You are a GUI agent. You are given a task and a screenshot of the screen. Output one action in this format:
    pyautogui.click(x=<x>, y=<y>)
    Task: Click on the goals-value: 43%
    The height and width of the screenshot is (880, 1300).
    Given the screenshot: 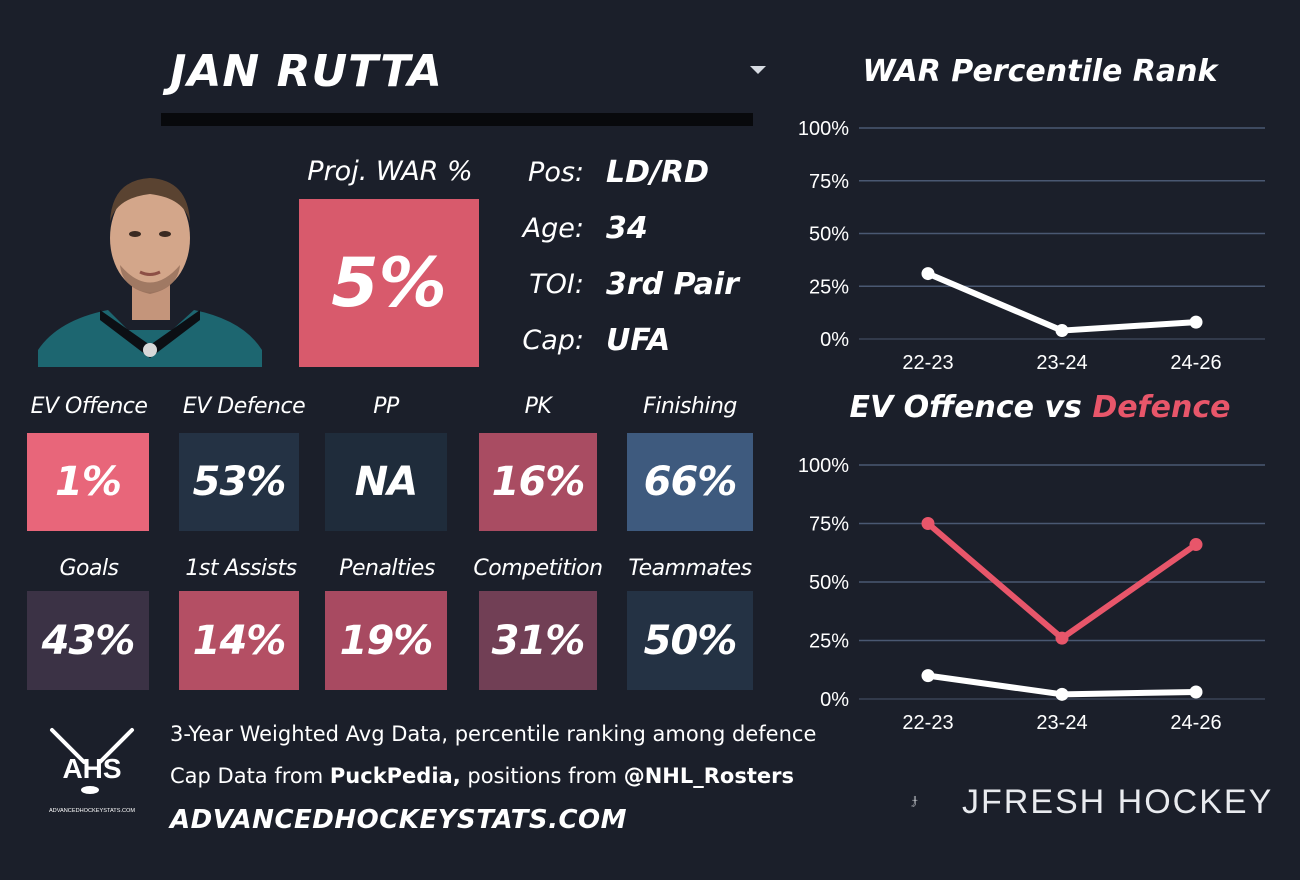 What is the action you would take?
    pyautogui.click(x=88, y=640)
    